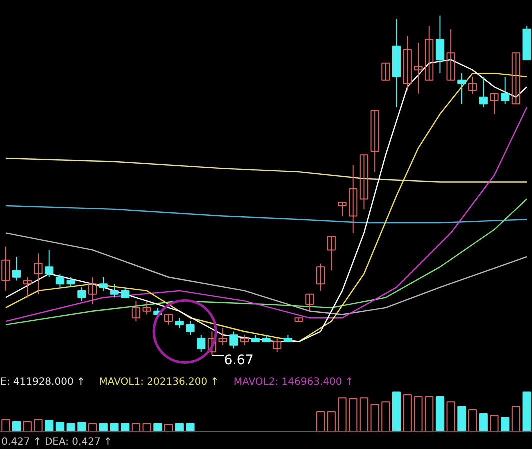  Describe the element at coordinates (43, 382) in the screenshot. I see `text: E: 411928.000 ↑` at that location.